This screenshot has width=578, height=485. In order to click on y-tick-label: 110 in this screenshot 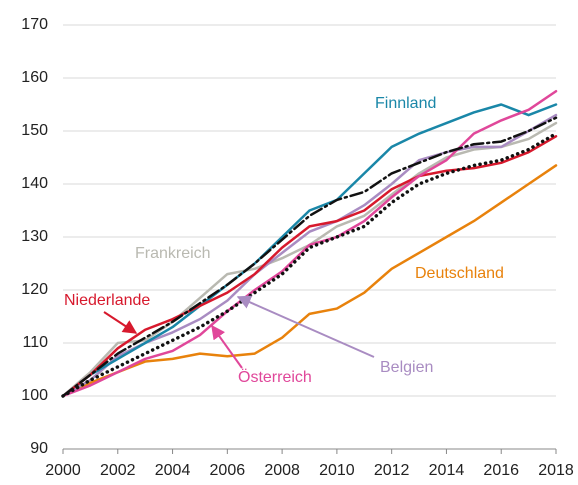, I will do `click(35, 342)`.